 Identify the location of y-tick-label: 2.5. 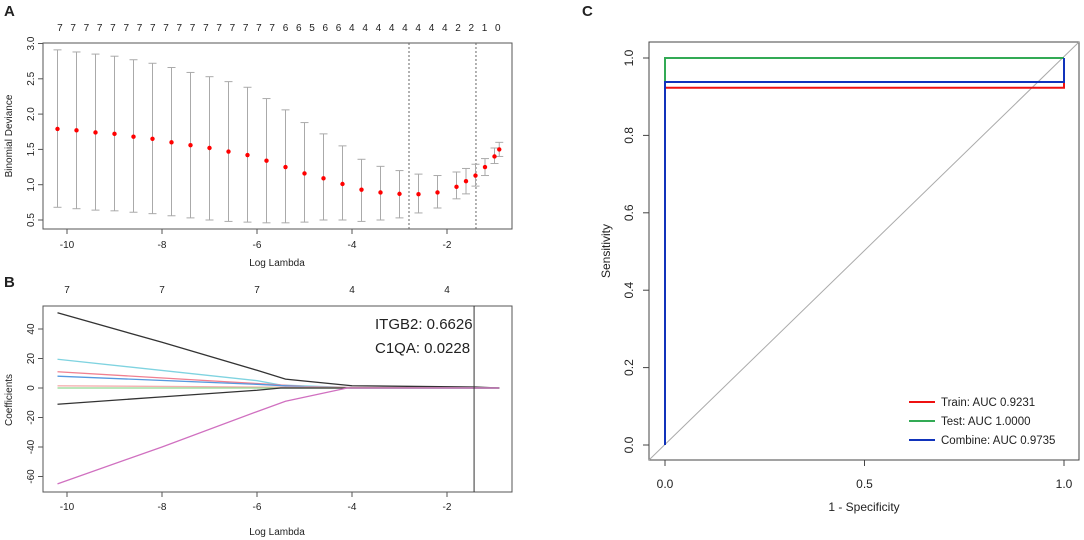
(31, 78).